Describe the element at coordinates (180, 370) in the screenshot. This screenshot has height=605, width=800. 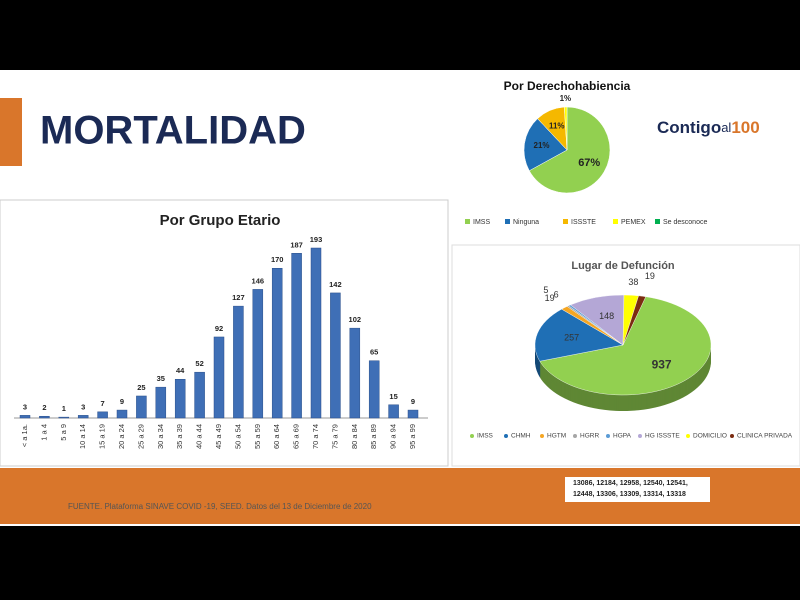
I see `value-label: 44` at that location.